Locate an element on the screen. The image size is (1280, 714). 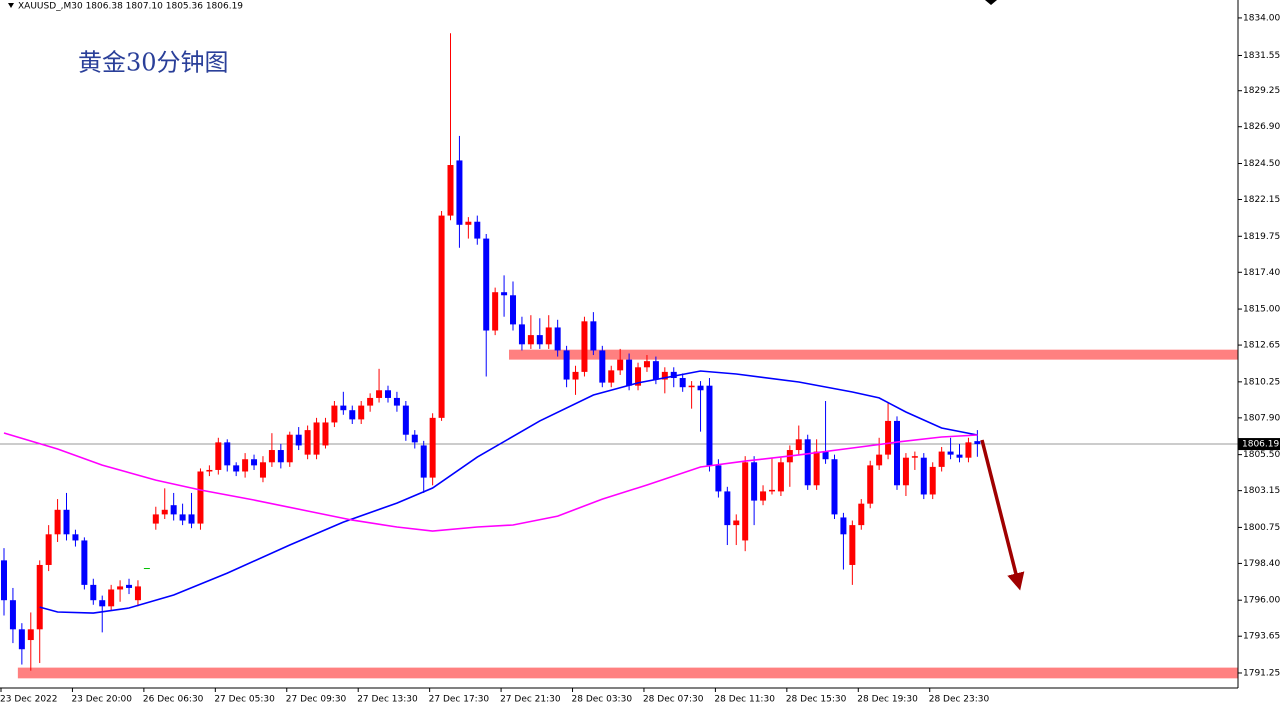
x-tick-label: 27 Dec 17:30 is located at coordinates (459, 700).